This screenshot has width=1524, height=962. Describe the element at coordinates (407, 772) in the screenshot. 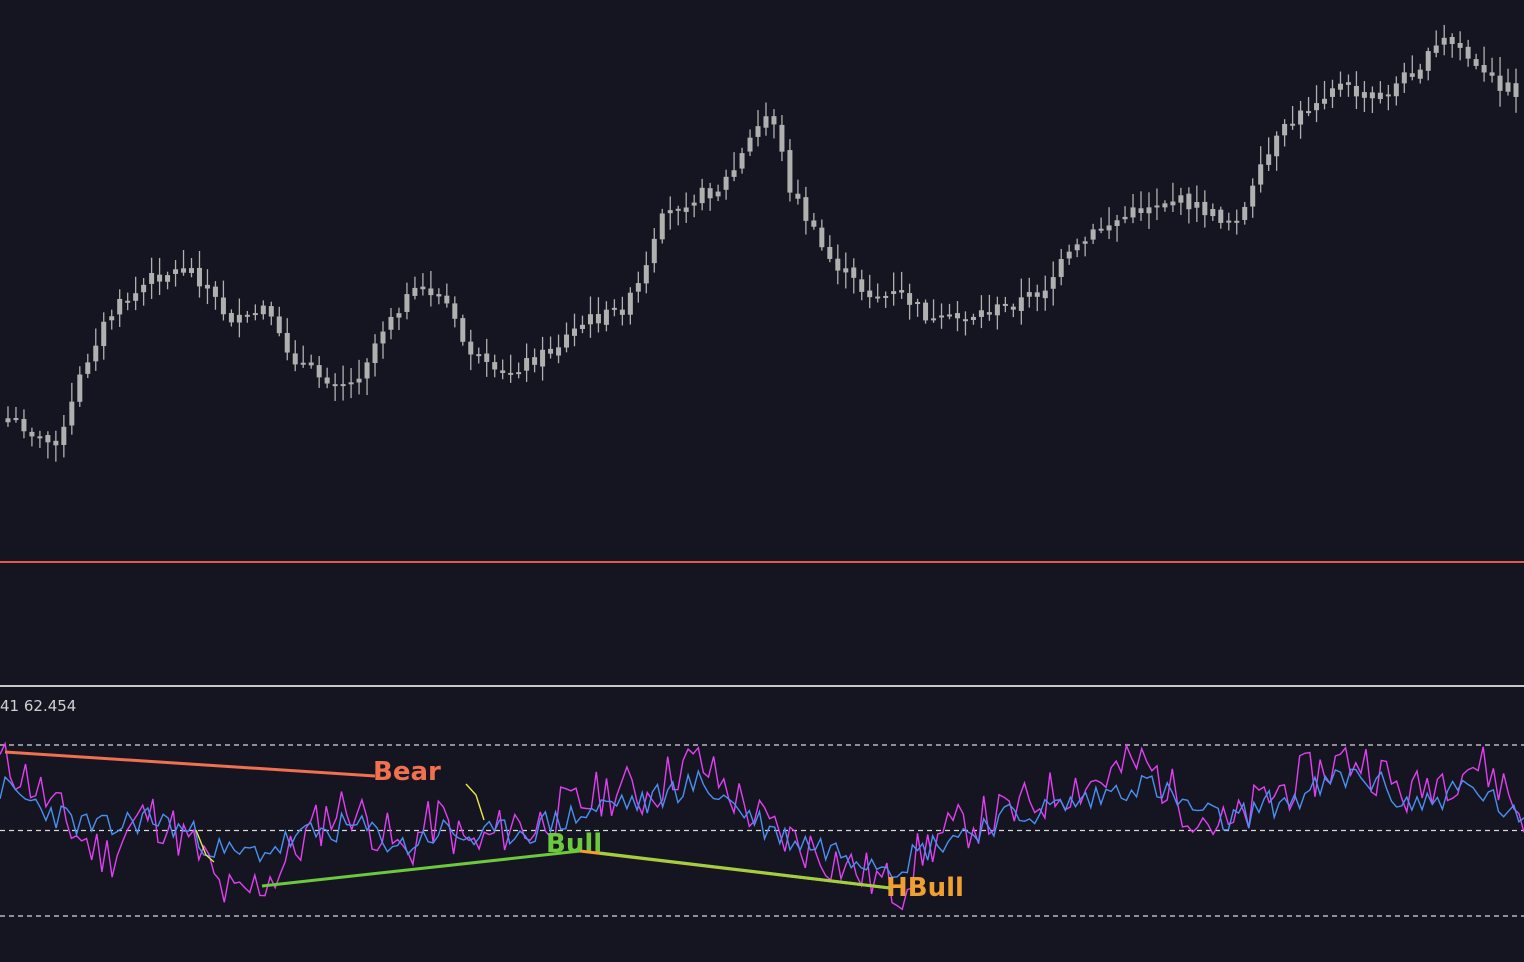

I see `divergence-label: Bear` at that location.